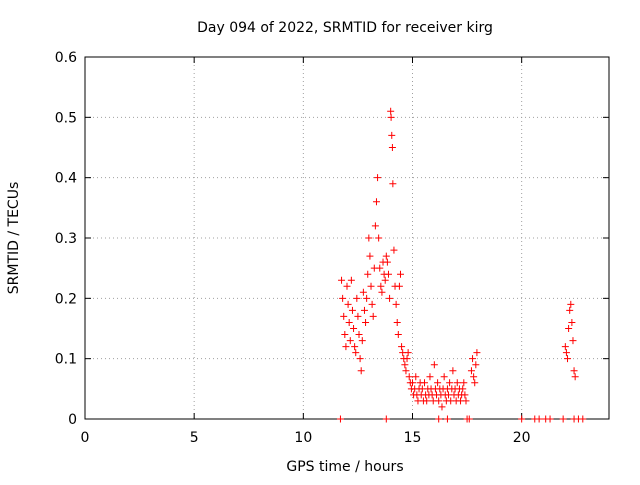  I want to click on x-axis-label: GPS time / hours, so click(344, 467).